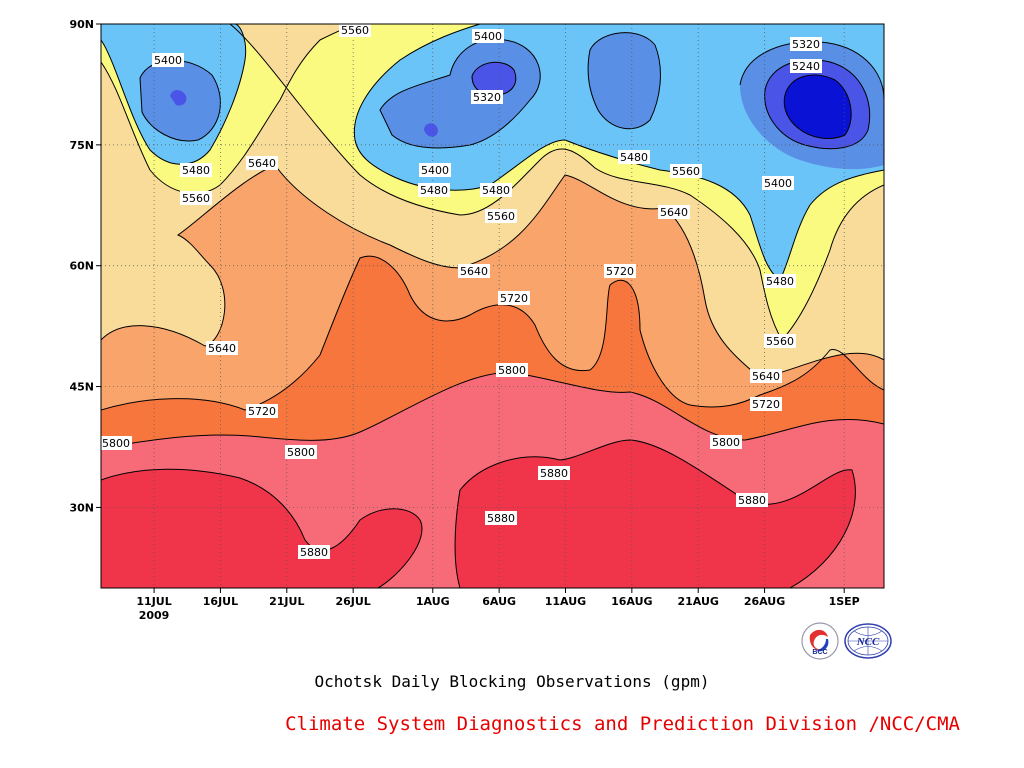 This screenshot has width=1024, height=768. I want to click on y-tick-label-30N: 30N, so click(81, 507).